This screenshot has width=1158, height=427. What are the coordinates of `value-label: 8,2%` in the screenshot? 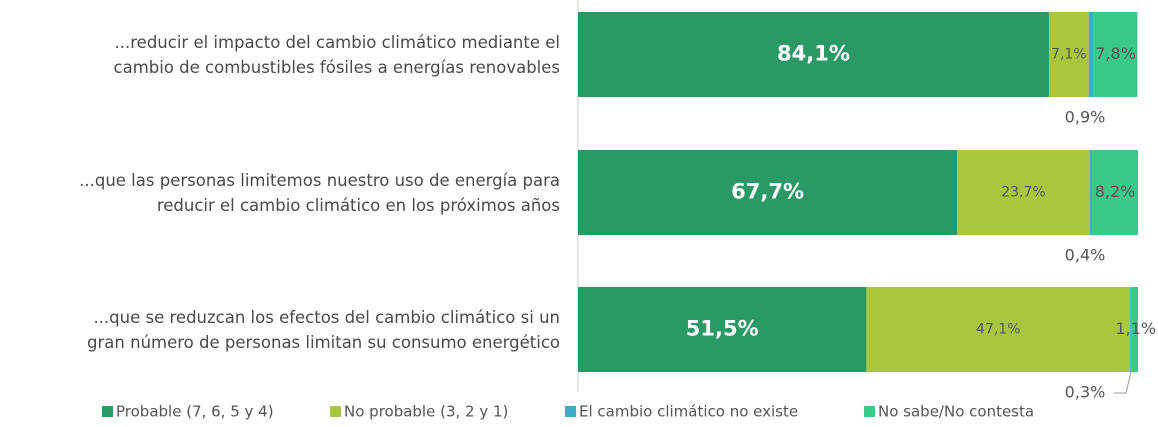 It's located at (1115, 191).